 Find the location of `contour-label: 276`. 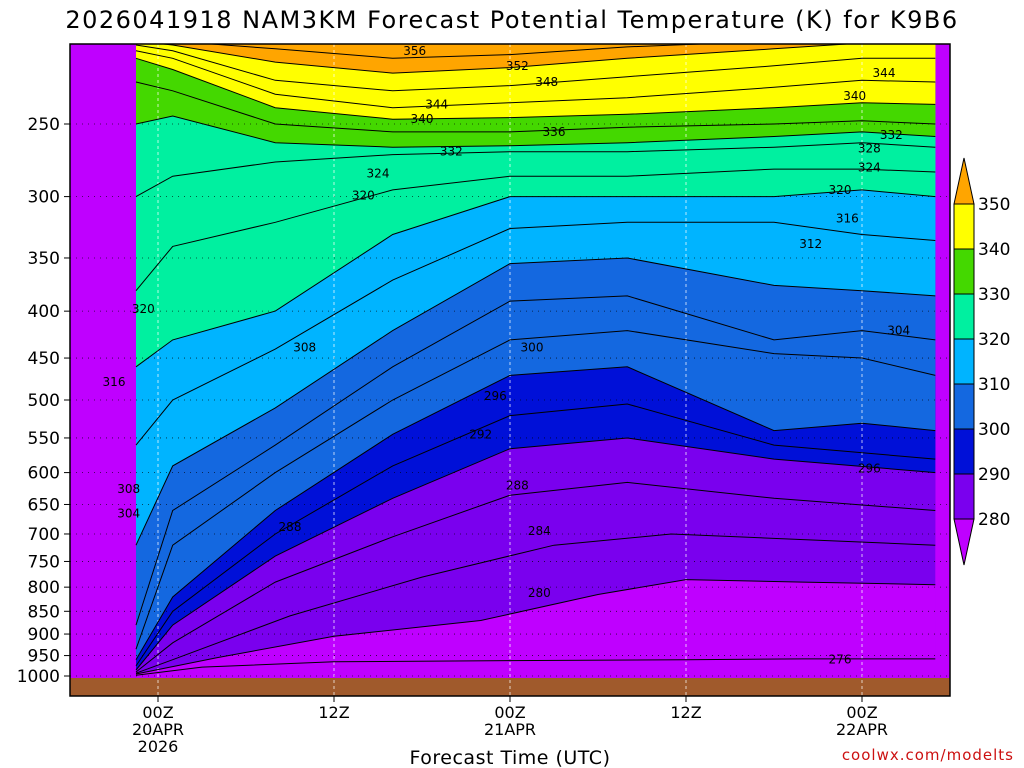

contour-label: 276 is located at coordinates (840, 660).